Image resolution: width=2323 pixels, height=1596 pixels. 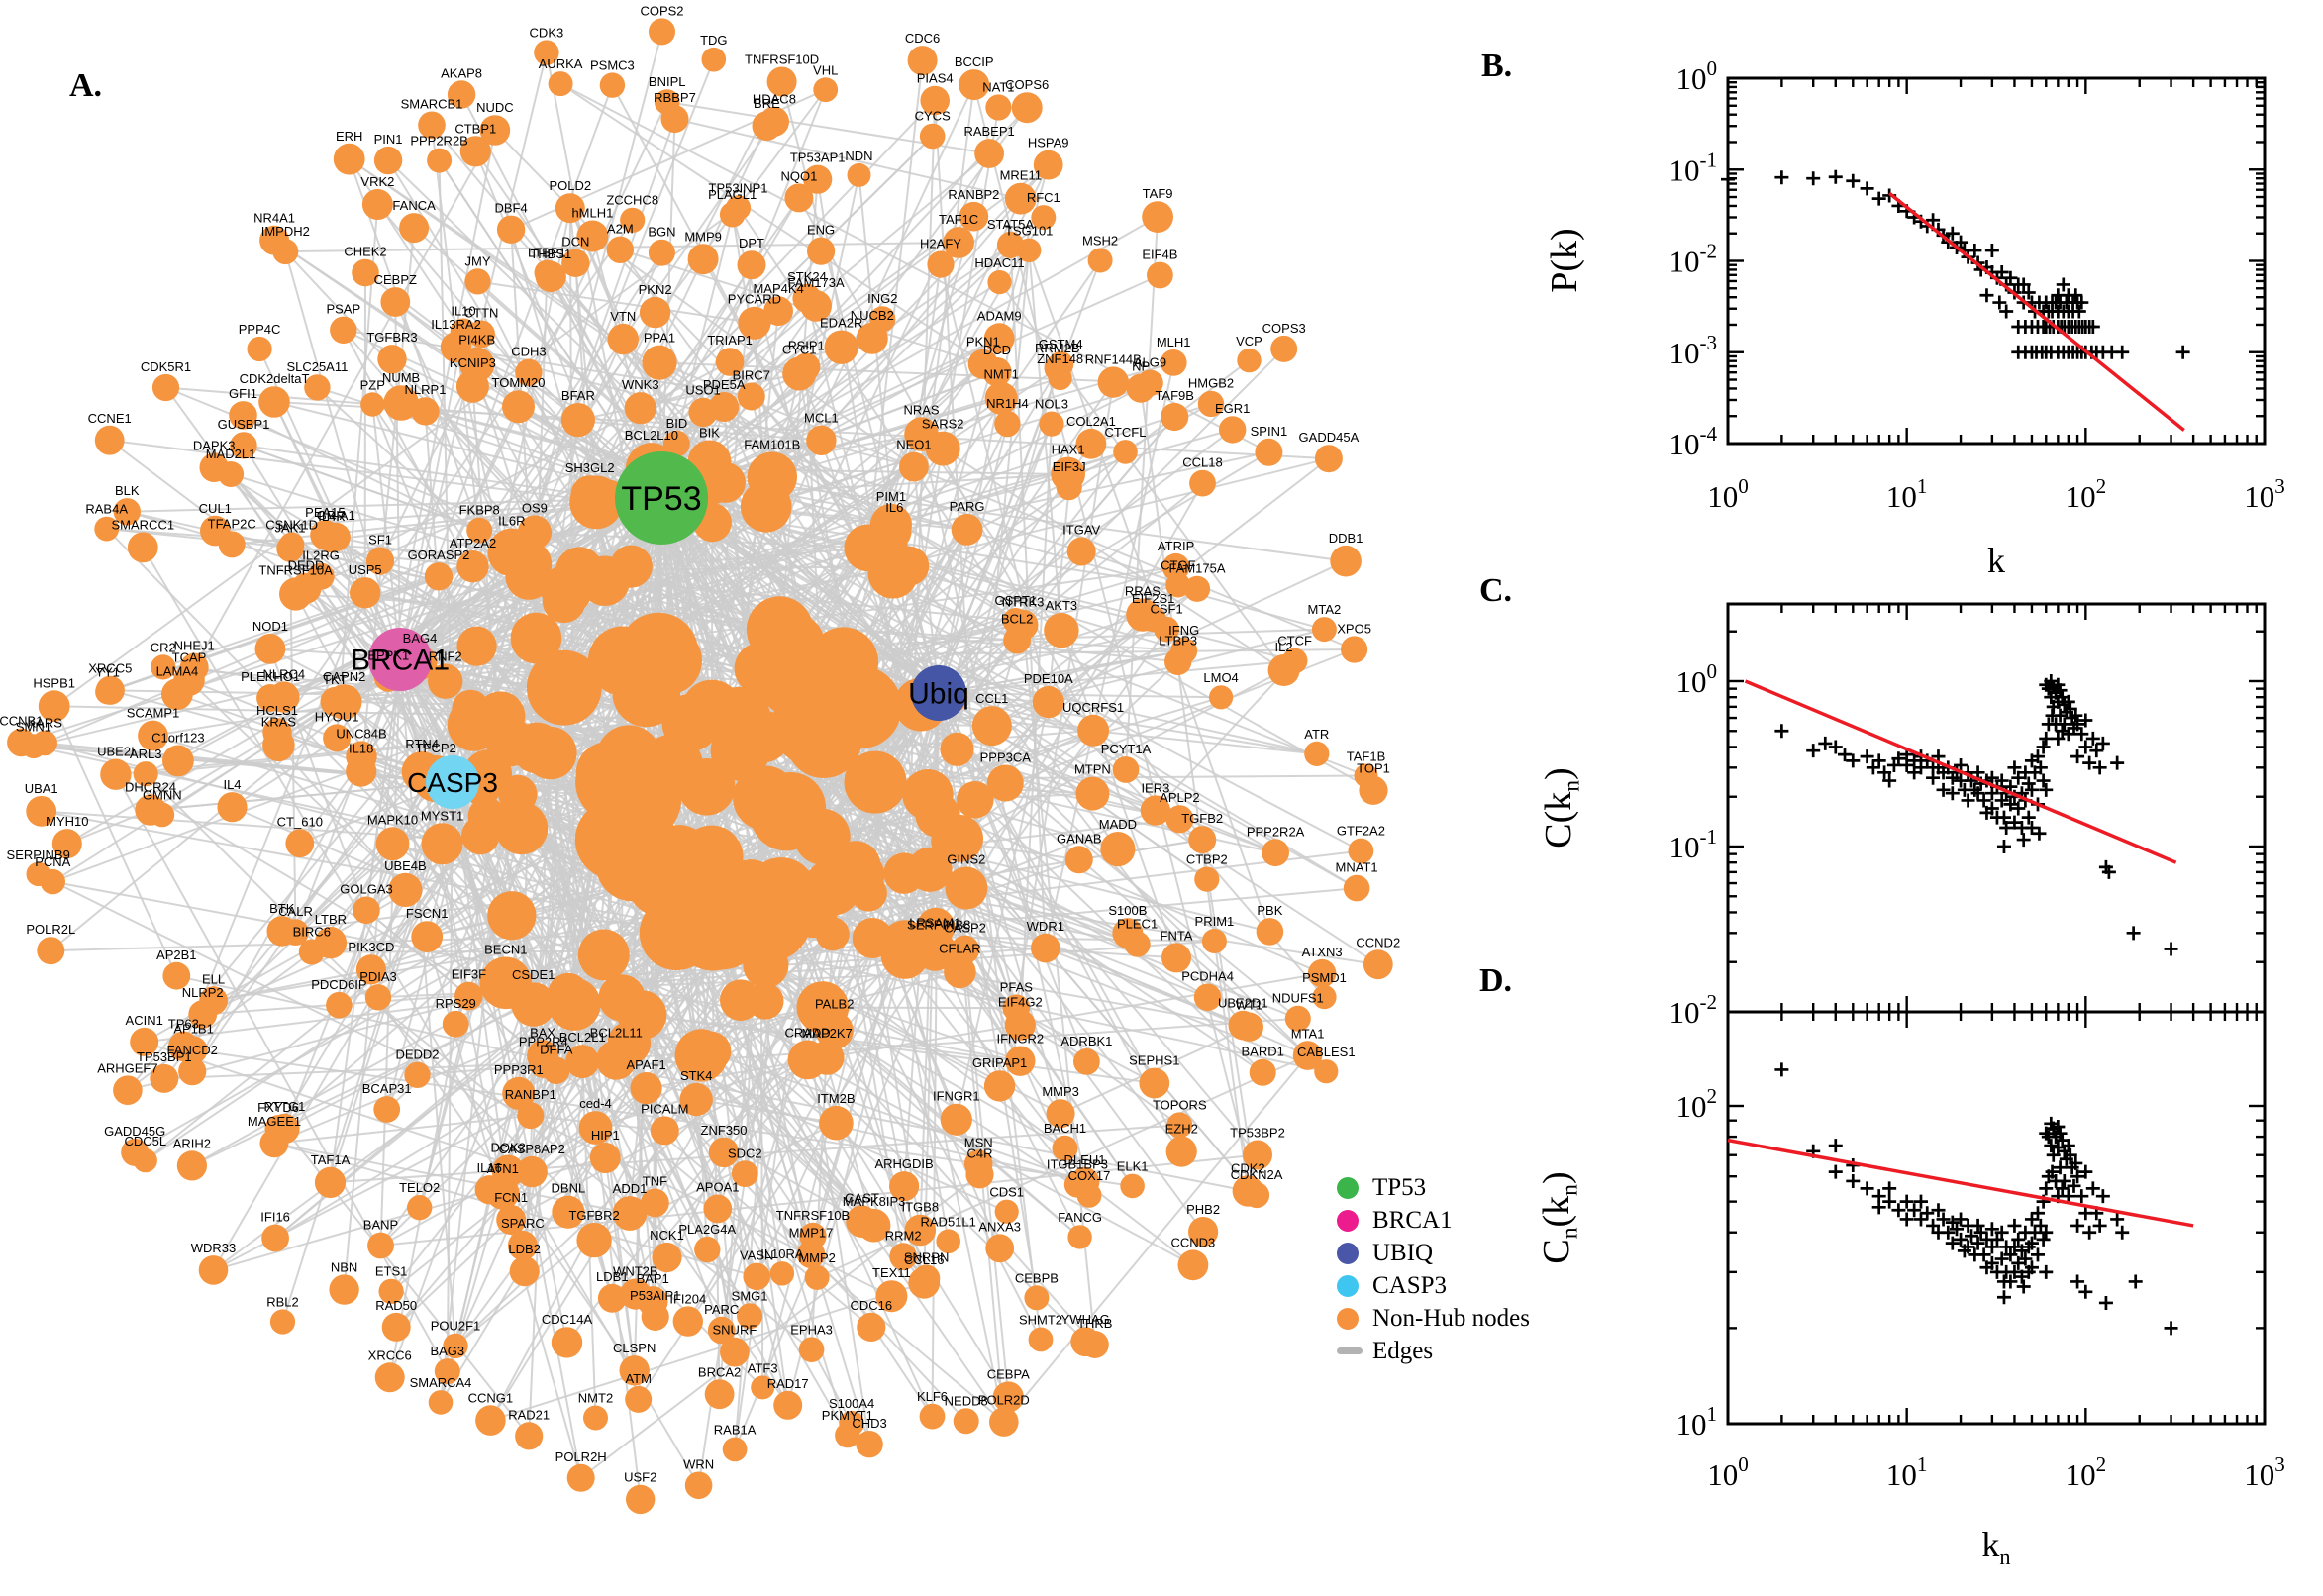 What do you see at coordinates (2086, 1472) in the screenshot?
I see `axis-tick-label: 10²` at bounding box center [2086, 1472].